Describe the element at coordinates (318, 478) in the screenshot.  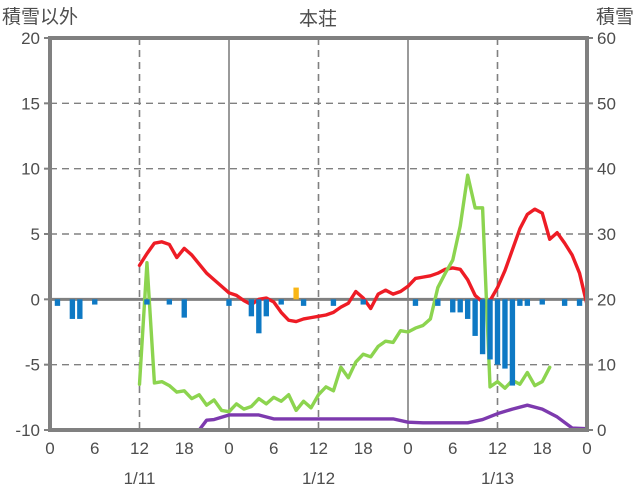
I see `x-axis-date-label: 1/12` at that location.